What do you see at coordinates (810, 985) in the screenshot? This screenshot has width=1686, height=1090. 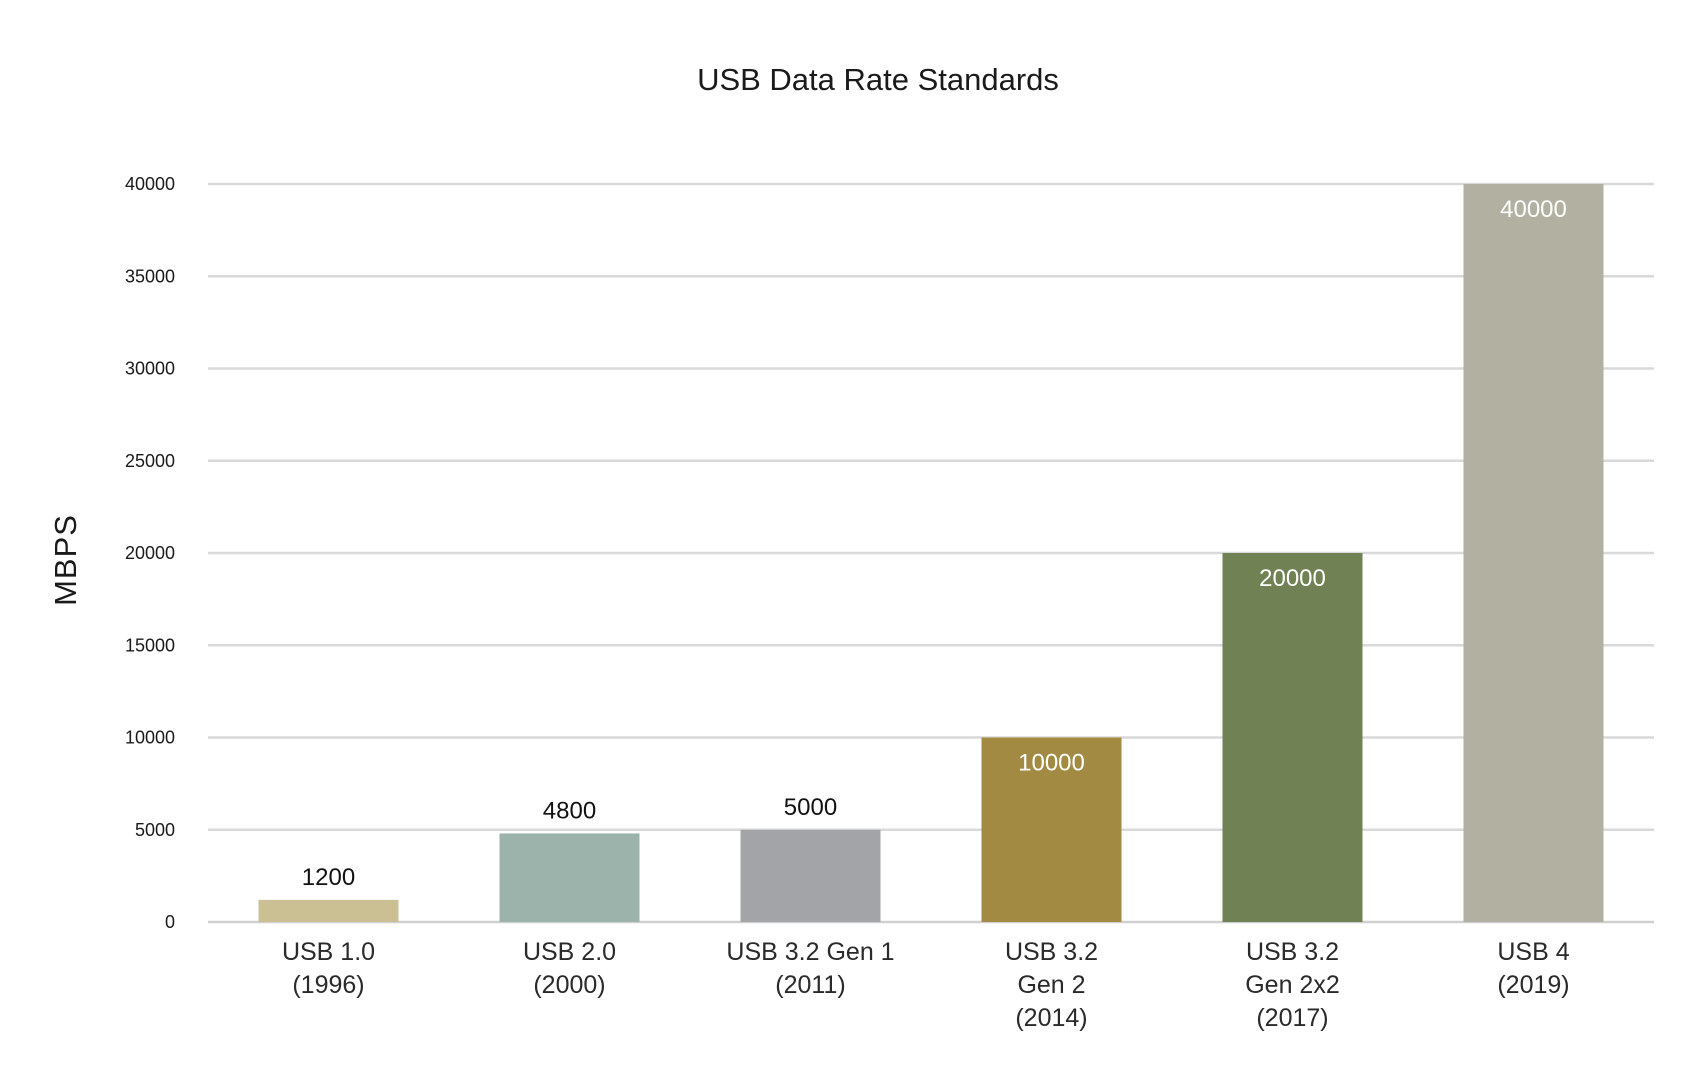 I see `x-category-label-line: (2011)` at bounding box center [810, 985].